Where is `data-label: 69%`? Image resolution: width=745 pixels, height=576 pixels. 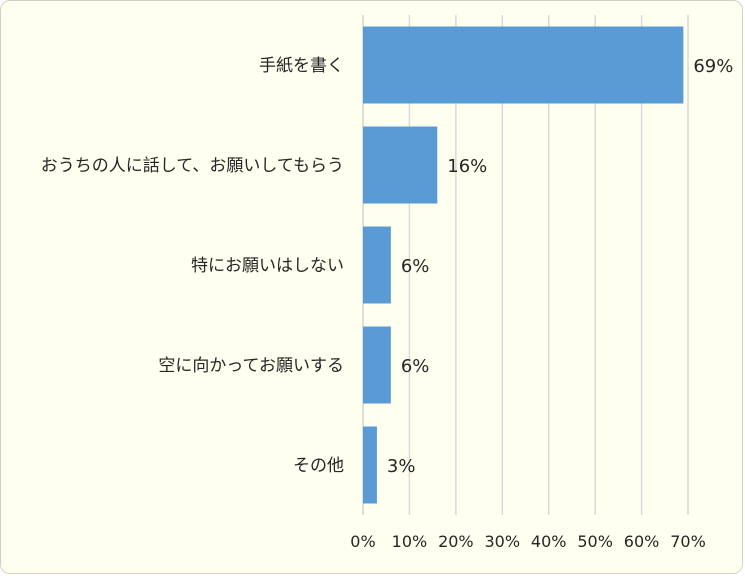 data-label: 69% is located at coordinates (713, 66).